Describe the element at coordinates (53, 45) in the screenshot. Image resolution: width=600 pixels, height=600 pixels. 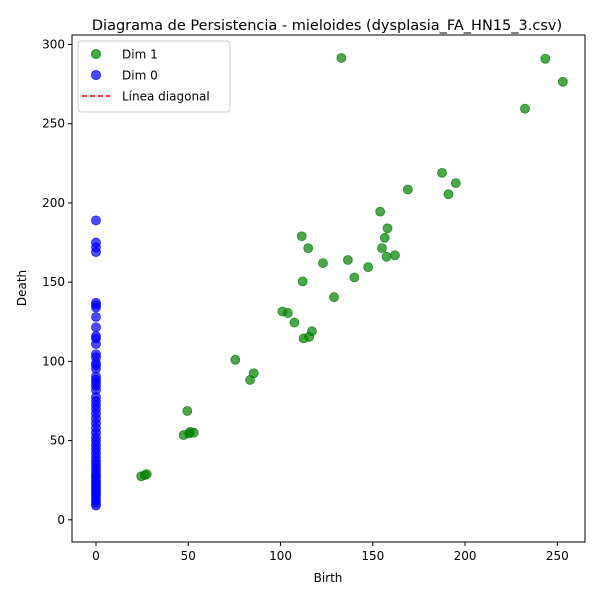
I see `y-tick-label: 300` at that location.